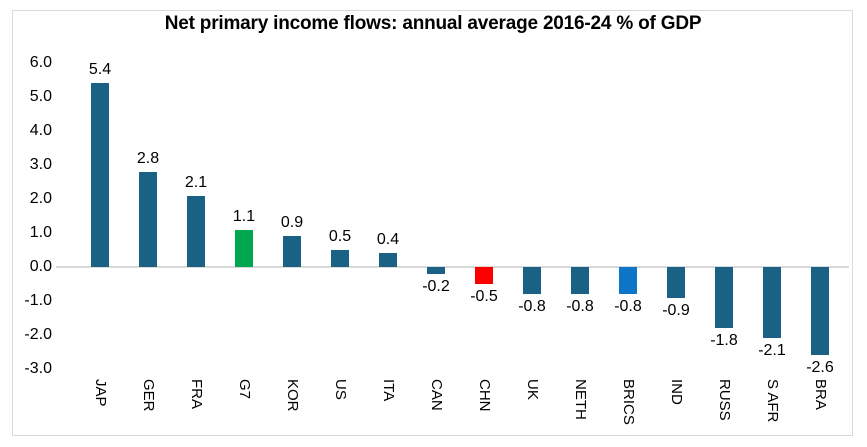 Image resolution: width=867 pixels, height=447 pixels. What do you see at coordinates (100, 393) in the screenshot?
I see `category-label-JAP: JAP` at bounding box center [100, 393].